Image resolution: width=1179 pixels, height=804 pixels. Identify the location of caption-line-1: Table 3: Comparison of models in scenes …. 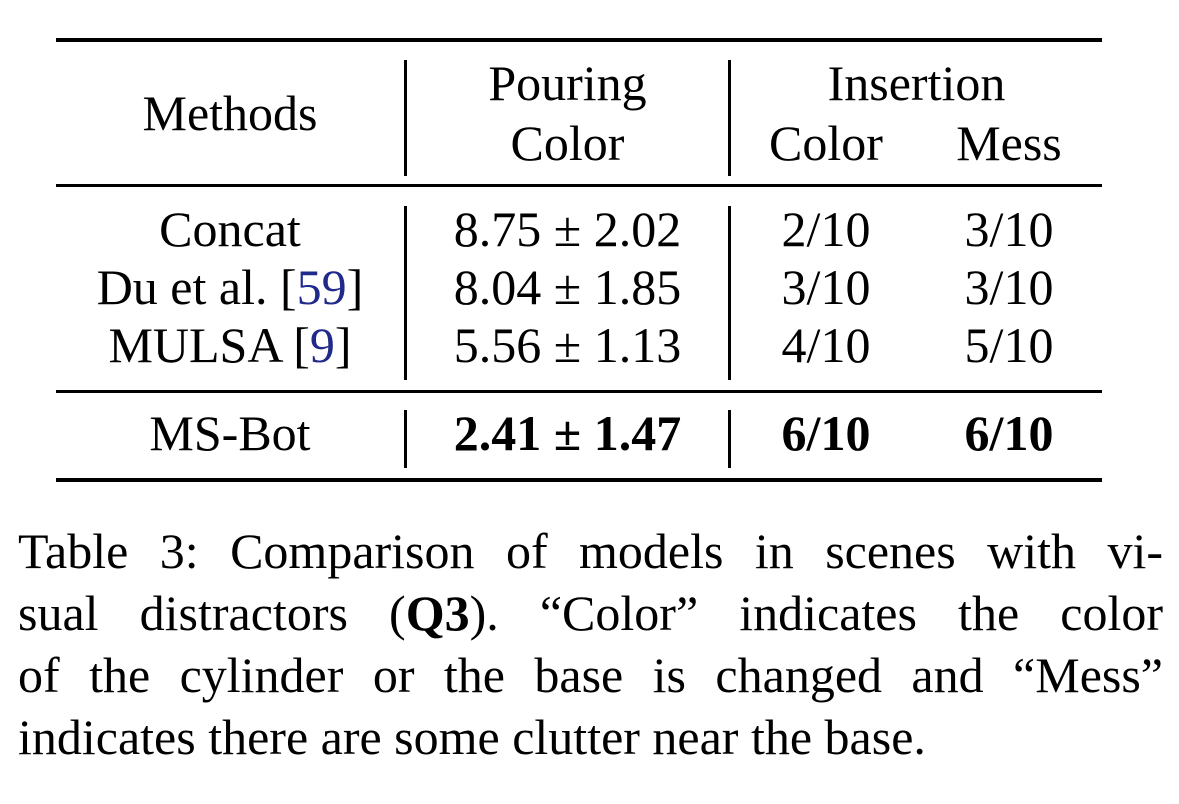
(590, 551).